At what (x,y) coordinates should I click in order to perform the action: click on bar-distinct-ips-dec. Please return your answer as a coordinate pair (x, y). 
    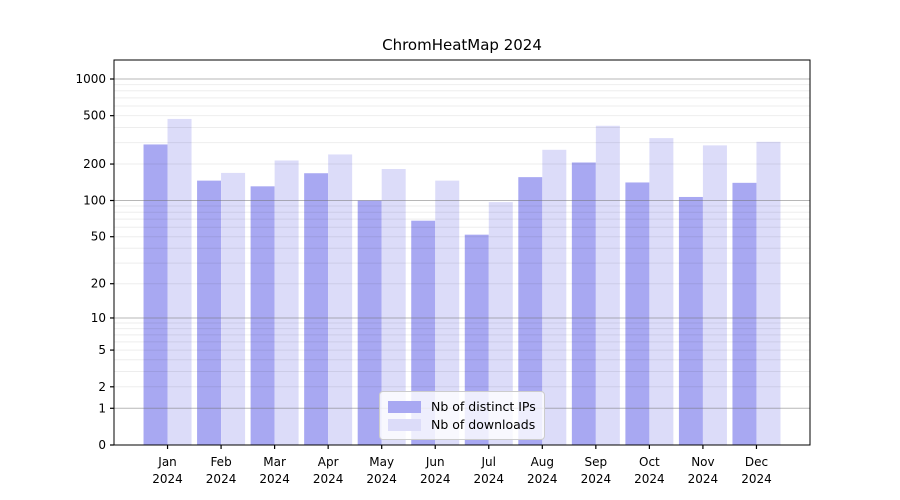
    Looking at the image, I should click on (744, 314).